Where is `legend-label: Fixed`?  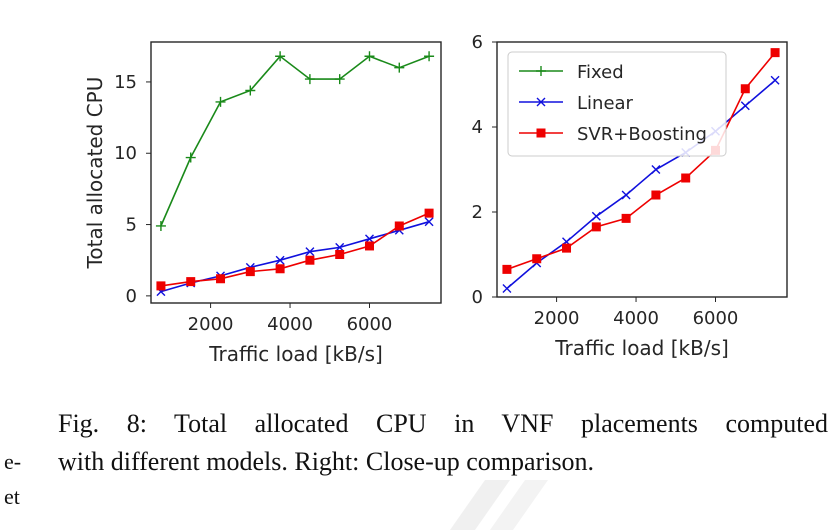 legend-label: Fixed is located at coordinates (600, 72).